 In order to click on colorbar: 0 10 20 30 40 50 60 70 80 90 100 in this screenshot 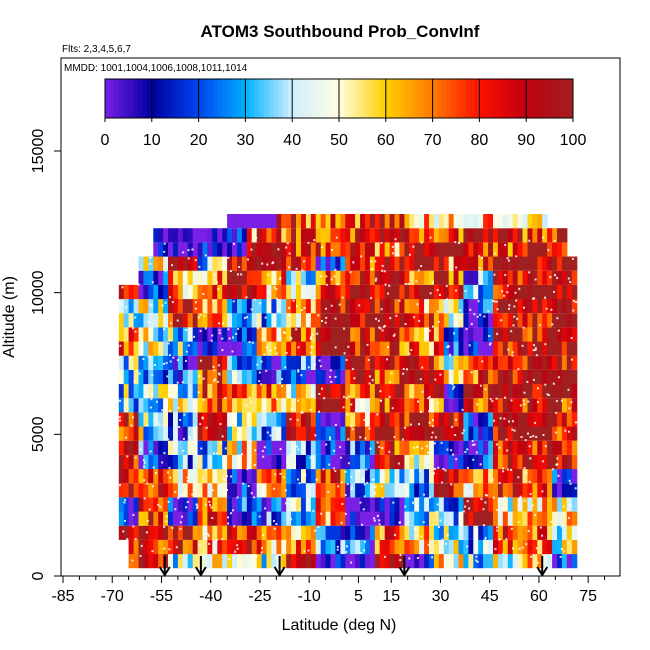, I will do `click(343, 113)`.